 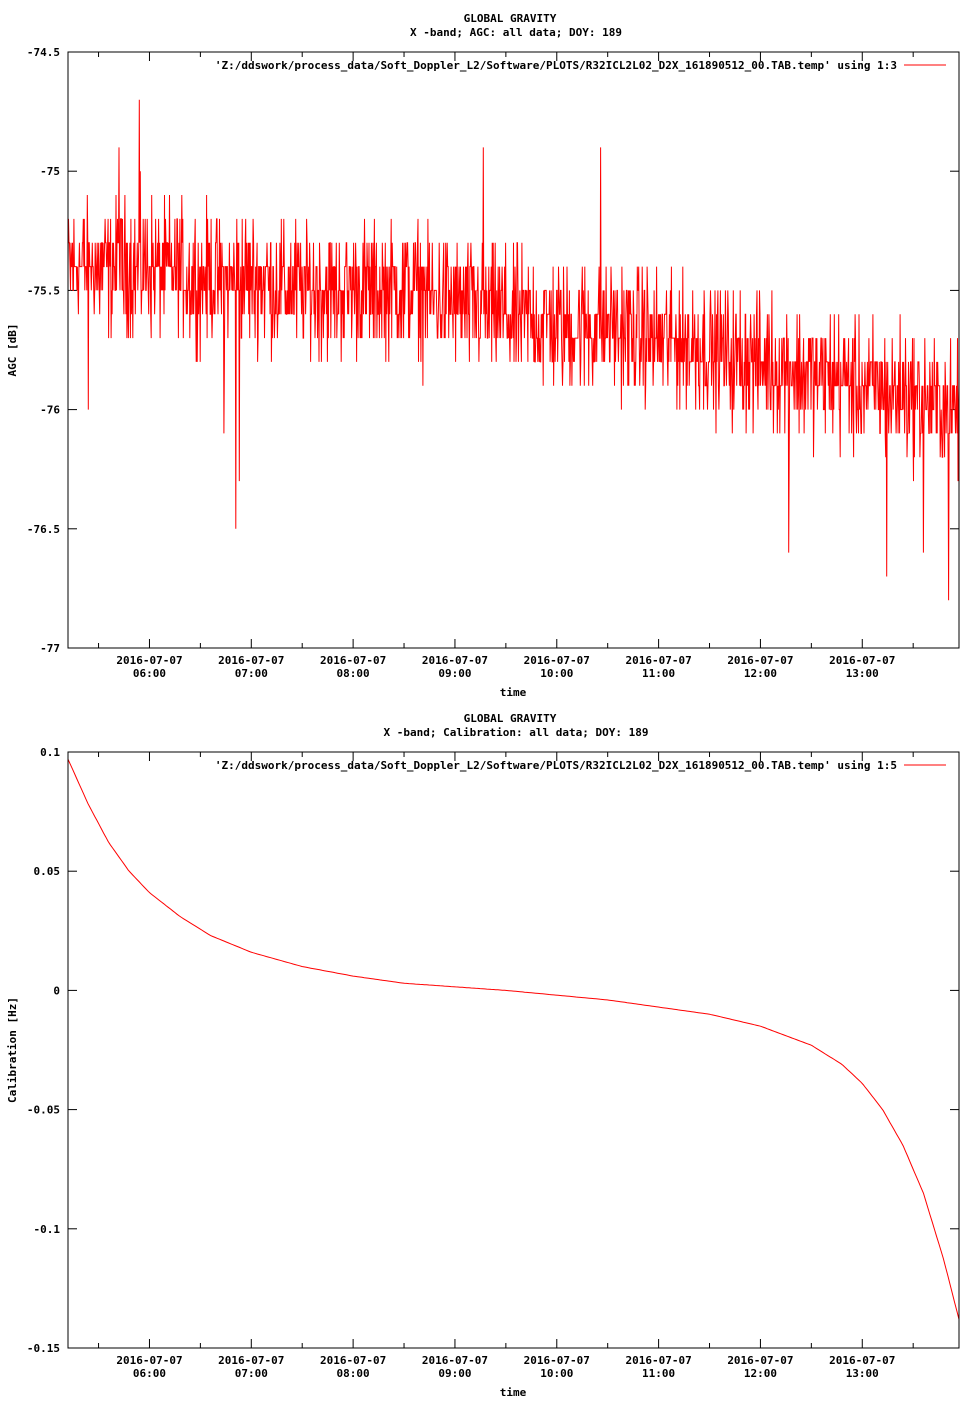 I want to click on y-tick-label: 0.1, so click(x=50, y=752).